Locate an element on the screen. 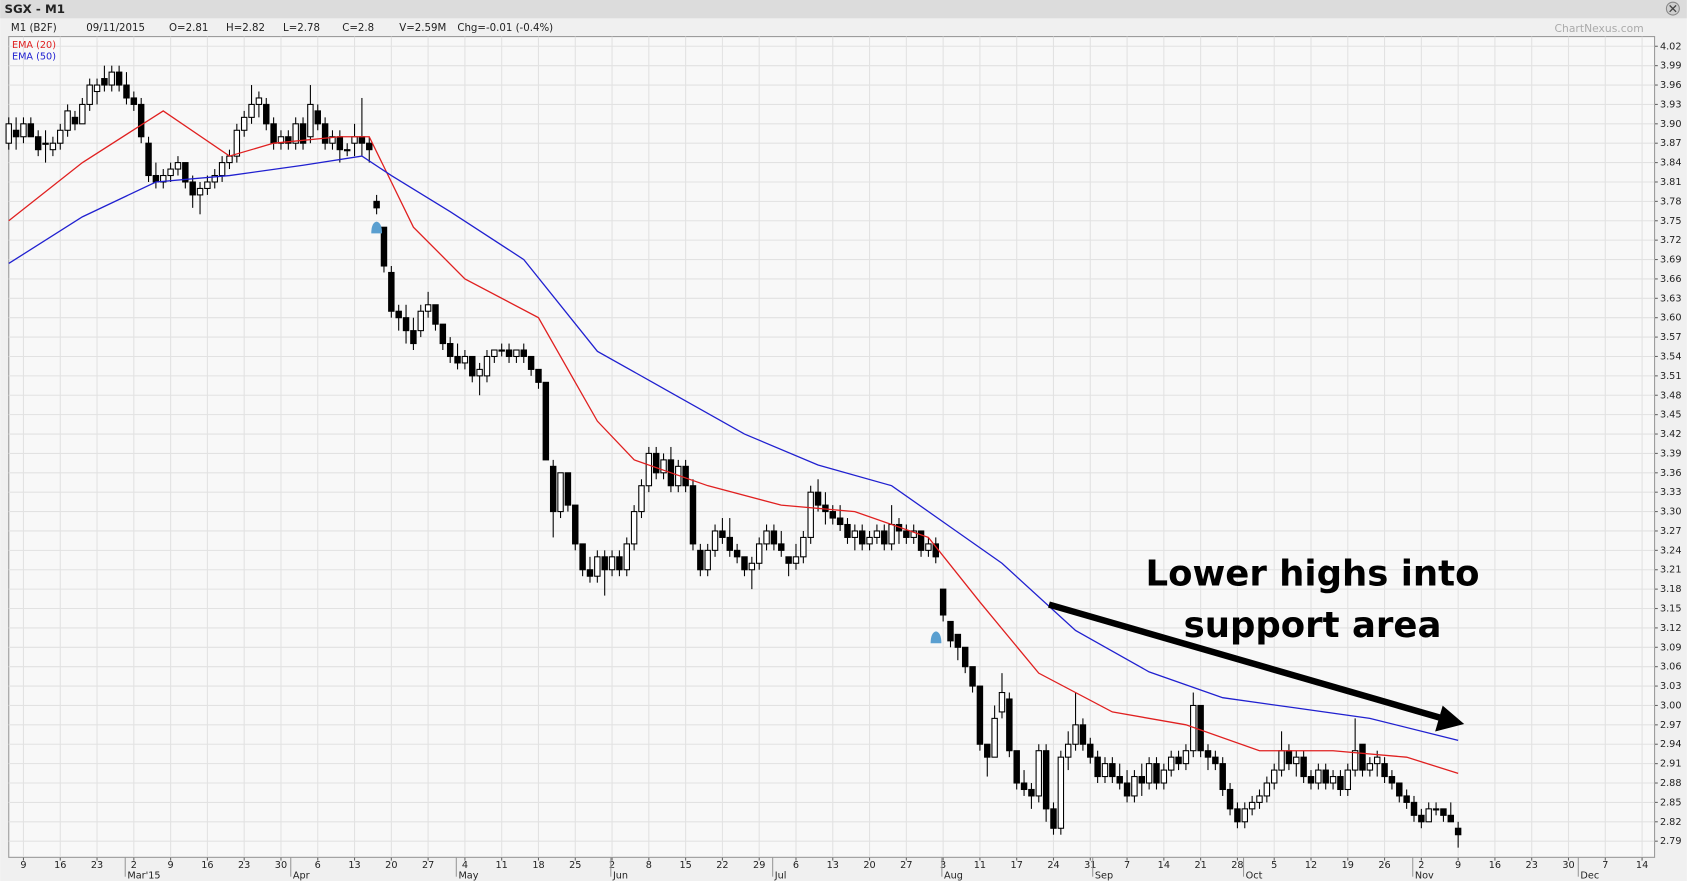 This screenshot has width=1687, height=881. x-tick-label: 15 is located at coordinates (685, 865).